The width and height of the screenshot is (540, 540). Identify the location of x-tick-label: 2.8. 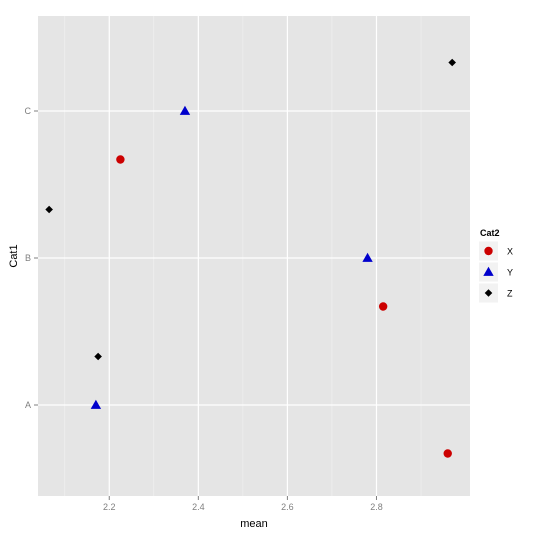
(376, 507).